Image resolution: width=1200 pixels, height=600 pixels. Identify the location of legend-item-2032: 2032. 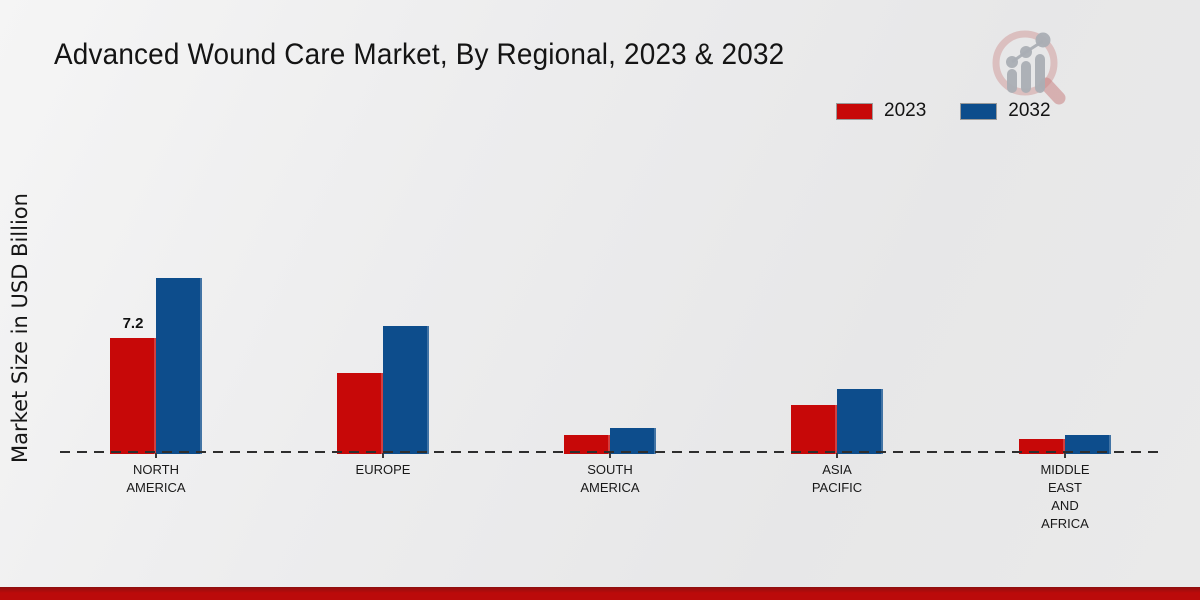
(1005, 111).